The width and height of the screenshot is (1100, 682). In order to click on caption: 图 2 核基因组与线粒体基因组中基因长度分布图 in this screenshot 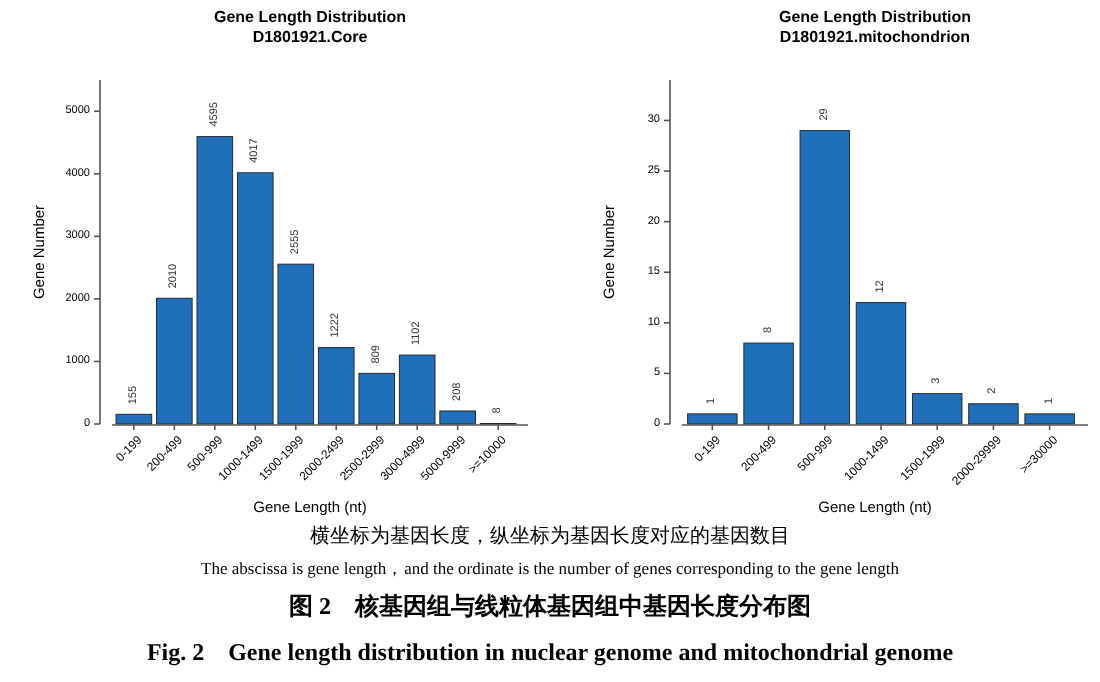, I will do `click(550, 606)`.